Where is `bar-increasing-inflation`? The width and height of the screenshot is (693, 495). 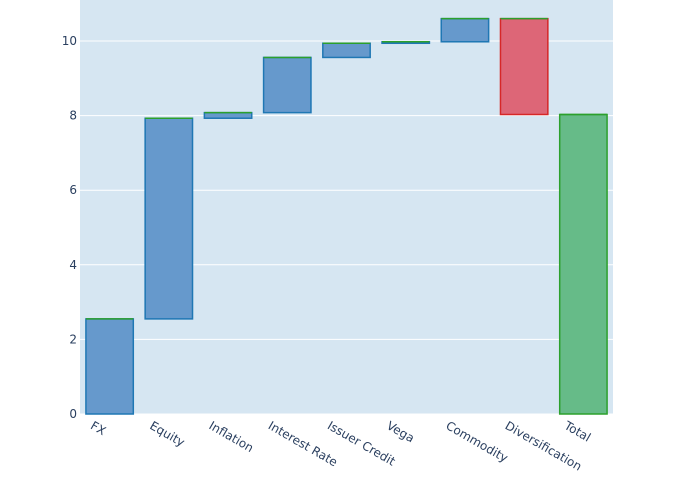 bar-increasing-inflation is located at coordinates (228, 115).